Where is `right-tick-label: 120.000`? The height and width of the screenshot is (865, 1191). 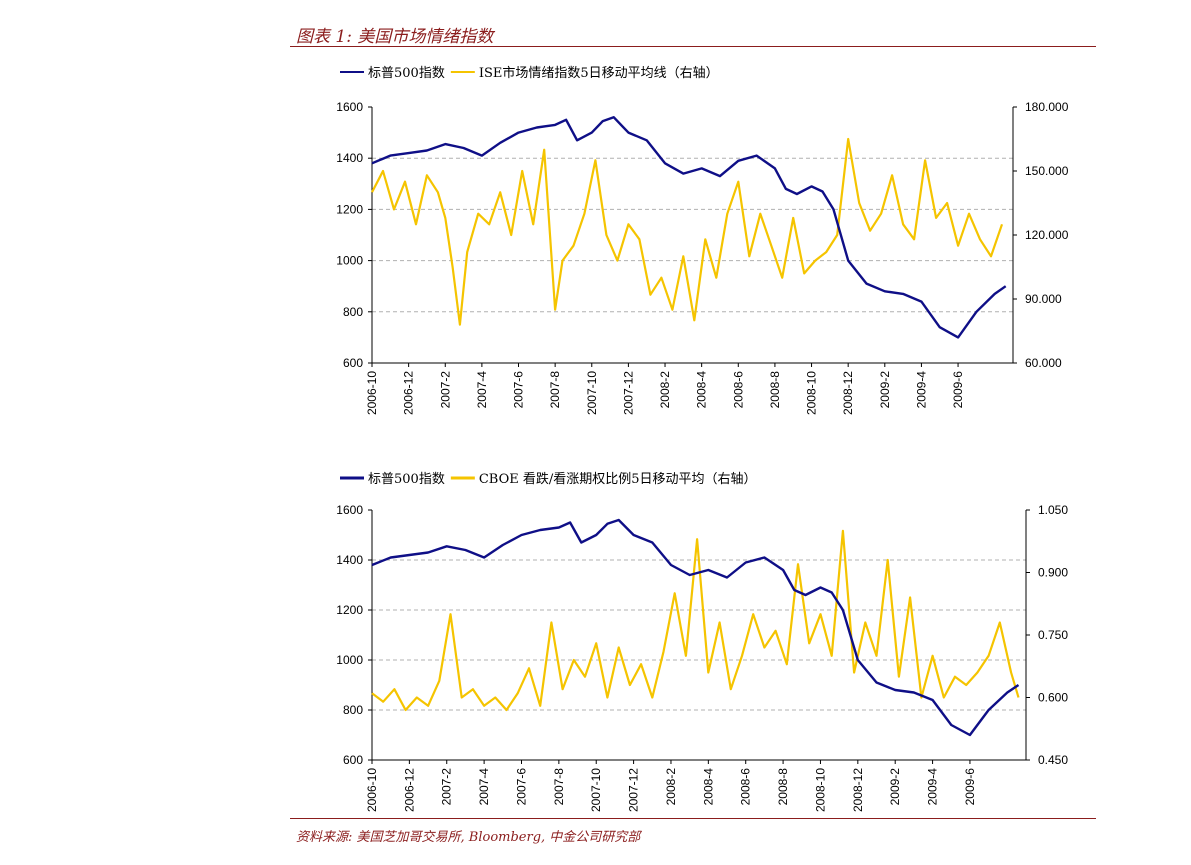 right-tick-label: 120.000 is located at coordinates (1047, 235).